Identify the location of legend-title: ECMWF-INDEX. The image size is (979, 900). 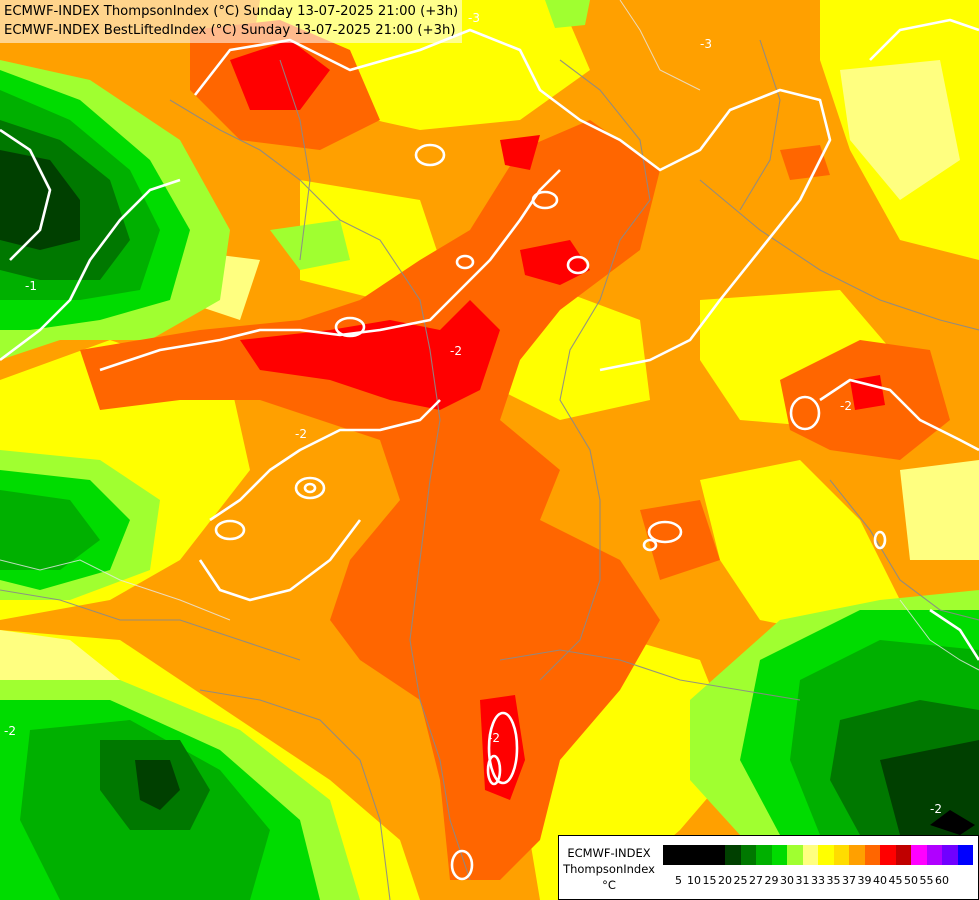
(609, 853).